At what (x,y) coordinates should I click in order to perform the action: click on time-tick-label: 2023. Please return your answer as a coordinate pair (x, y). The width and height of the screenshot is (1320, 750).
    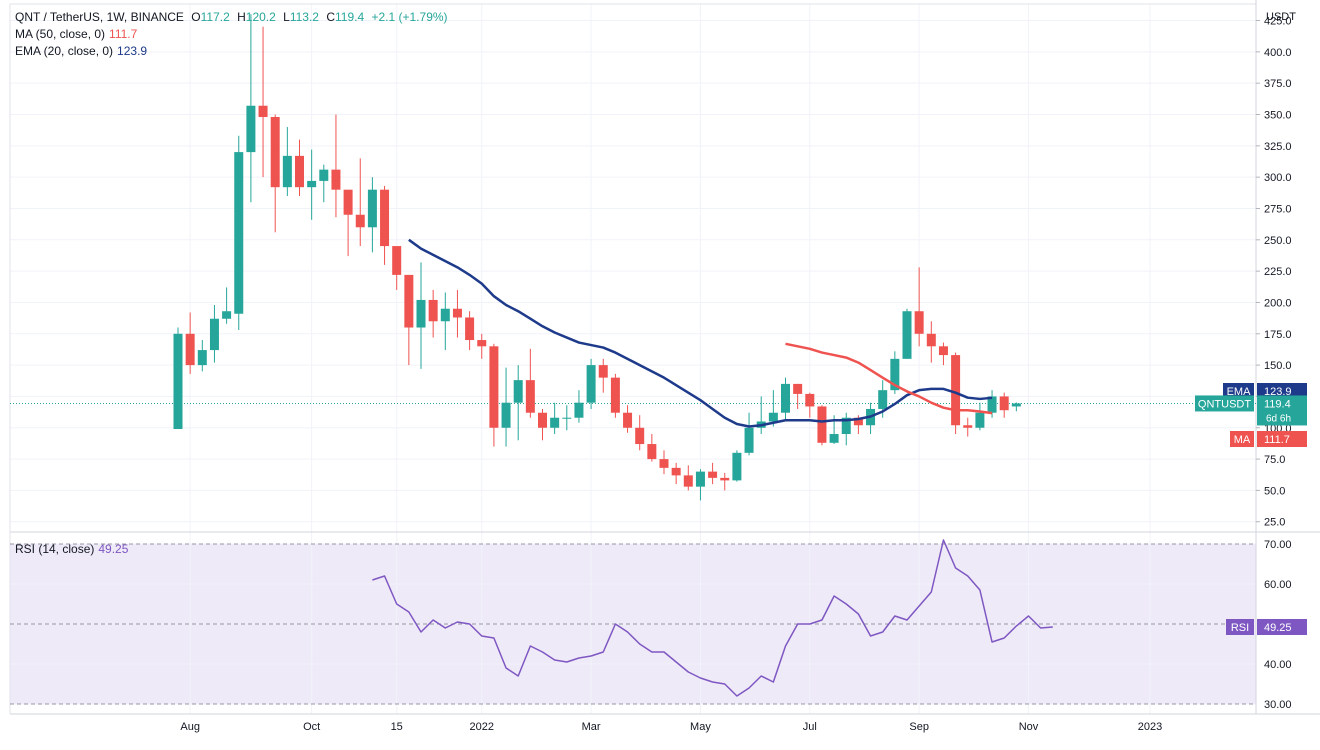
    Looking at the image, I should click on (1150, 727).